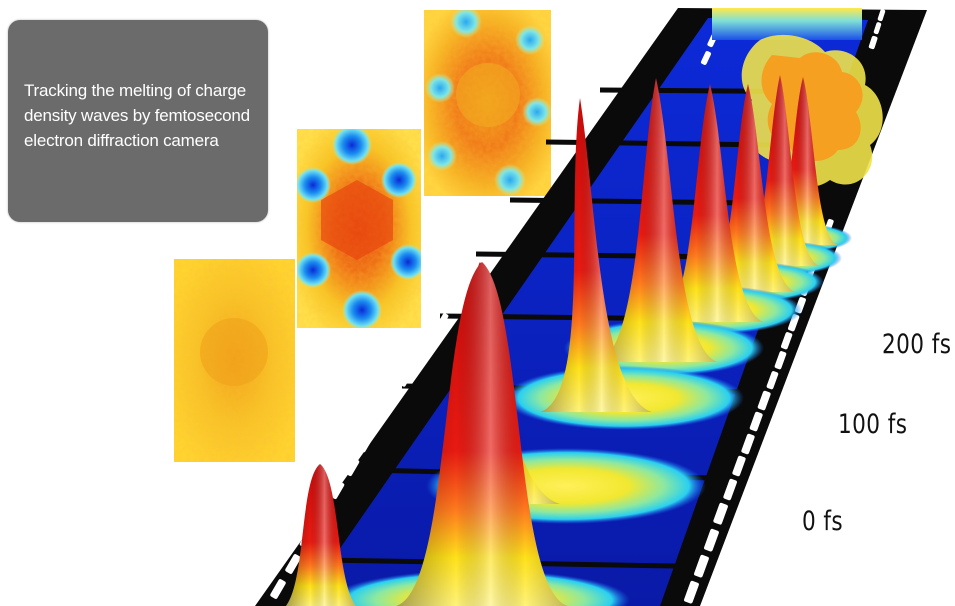 The height and width of the screenshot is (606, 955). I want to click on time-label-200fs: 200 fs, so click(917, 344).